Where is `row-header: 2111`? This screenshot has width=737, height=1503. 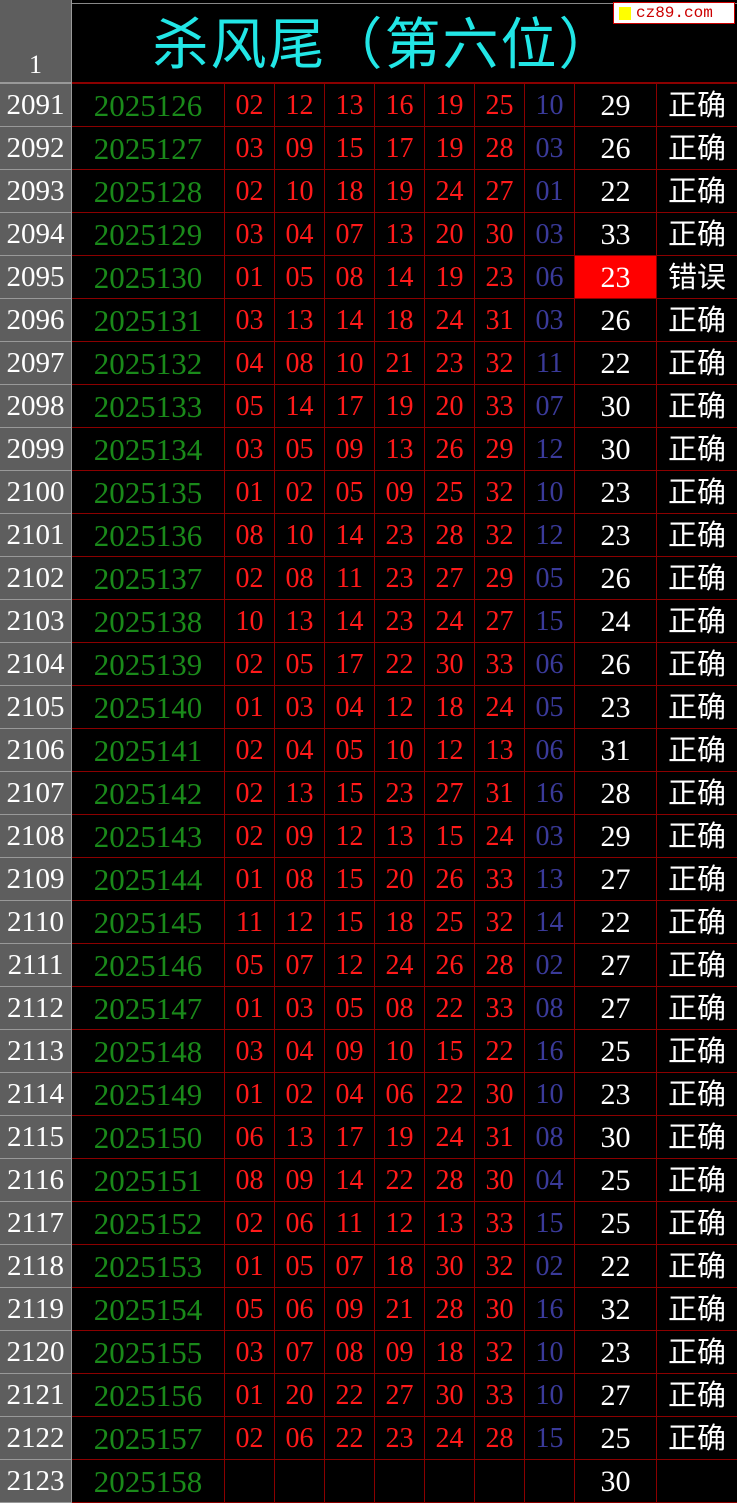
row-header: 2111 is located at coordinates (36, 965).